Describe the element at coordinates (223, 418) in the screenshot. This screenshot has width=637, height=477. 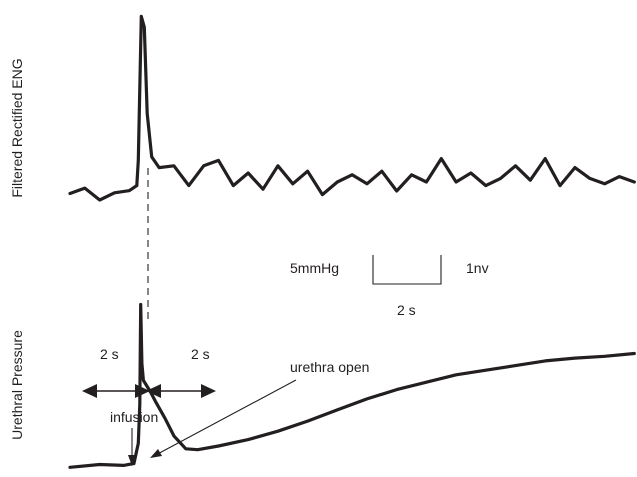
I see `urethra-open-arrow` at that location.